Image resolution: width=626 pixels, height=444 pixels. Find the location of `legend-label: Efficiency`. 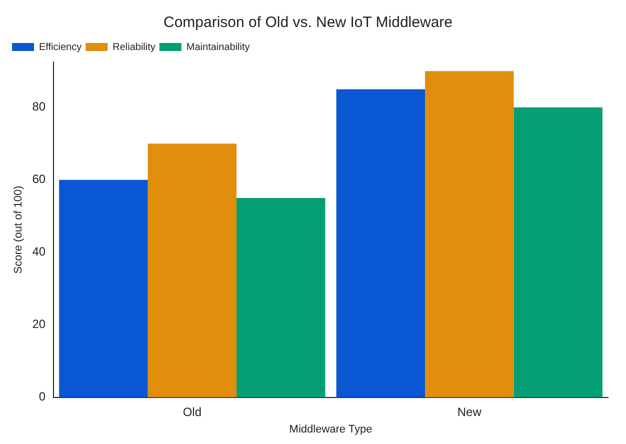

legend-label: Efficiency is located at coordinates (60, 47).